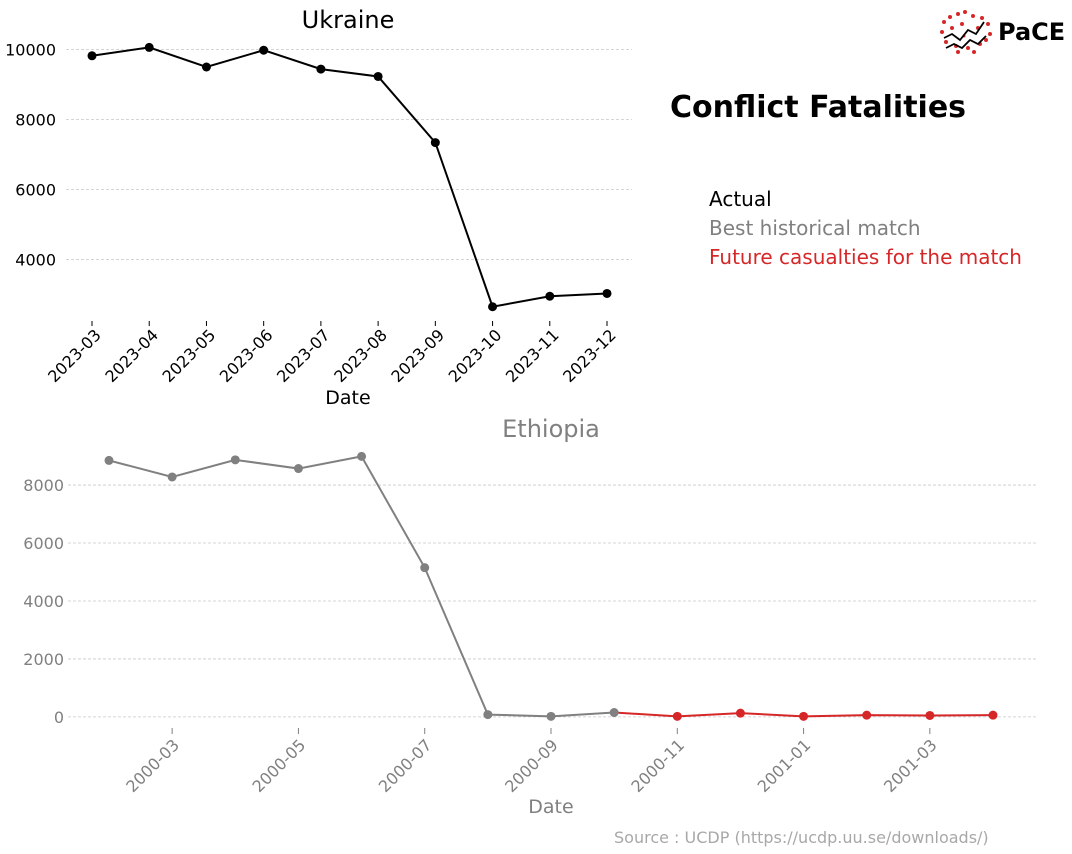 This screenshot has height=854, width=1072. What do you see at coordinates (131, 355) in the screenshot?
I see `x-tick-label: 2023-04` at bounding box center [131, 355].